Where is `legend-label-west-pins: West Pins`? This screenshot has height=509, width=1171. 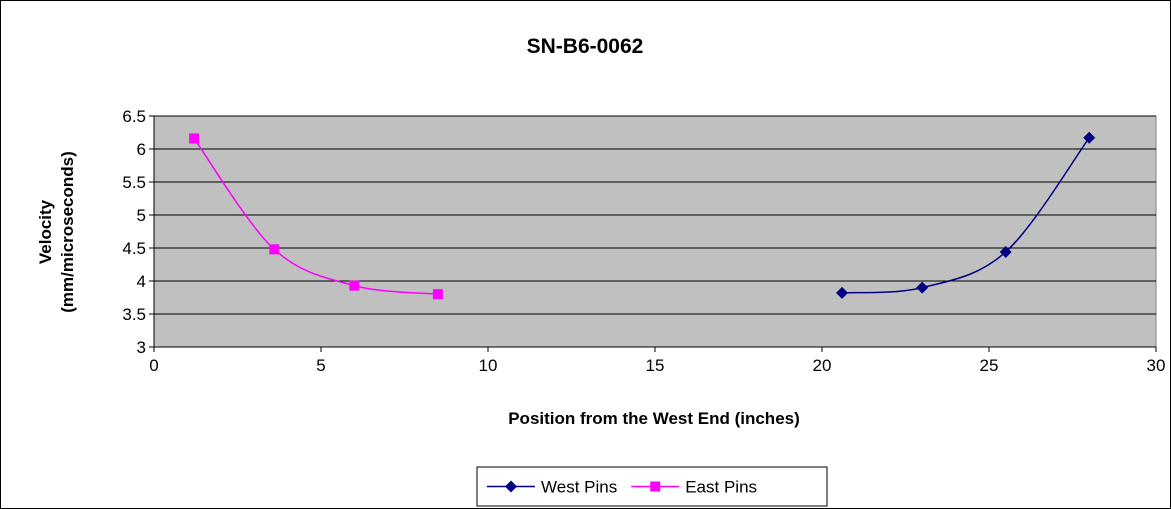
legend-label-west-pins: West Pins is located at coordinates (579, 487).